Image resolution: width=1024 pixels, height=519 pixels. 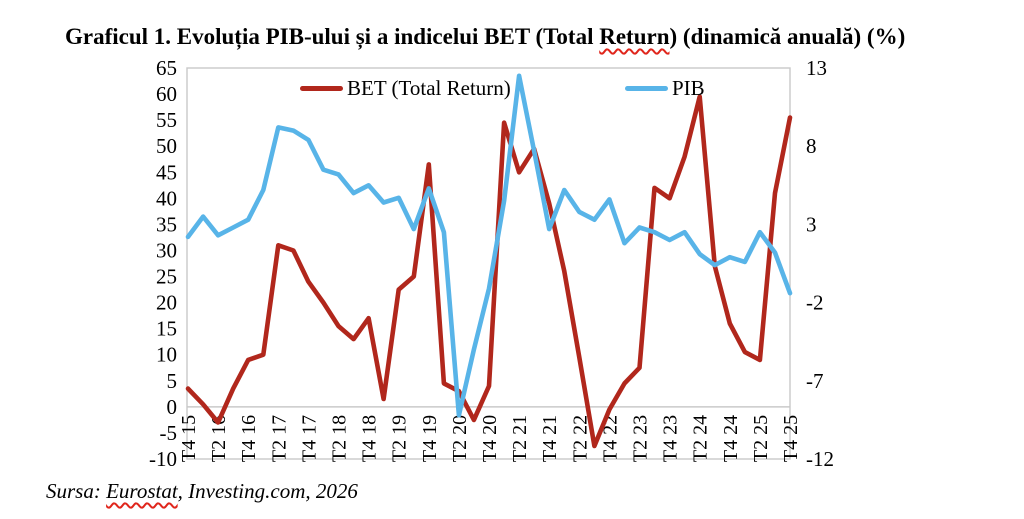 I want to click on x-axis-tick-label: T2 21, so click(x=520, y=438).